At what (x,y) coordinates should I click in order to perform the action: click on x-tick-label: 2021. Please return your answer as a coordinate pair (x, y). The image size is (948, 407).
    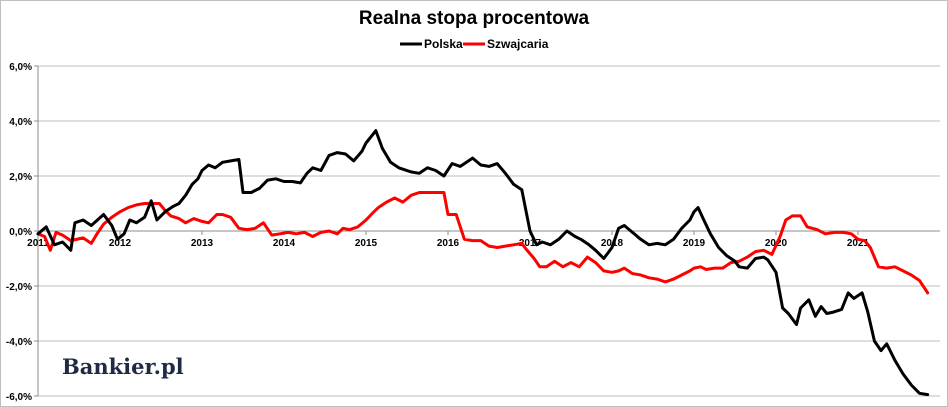
    Looking at the image, I should click on (858, 243).